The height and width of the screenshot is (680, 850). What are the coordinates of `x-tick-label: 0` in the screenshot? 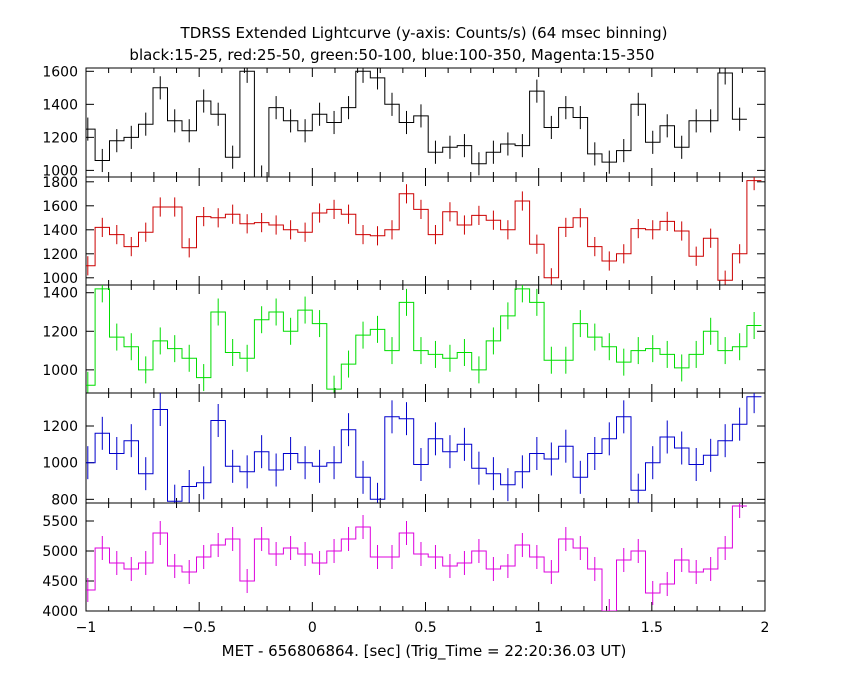 It's located at (312, 628).